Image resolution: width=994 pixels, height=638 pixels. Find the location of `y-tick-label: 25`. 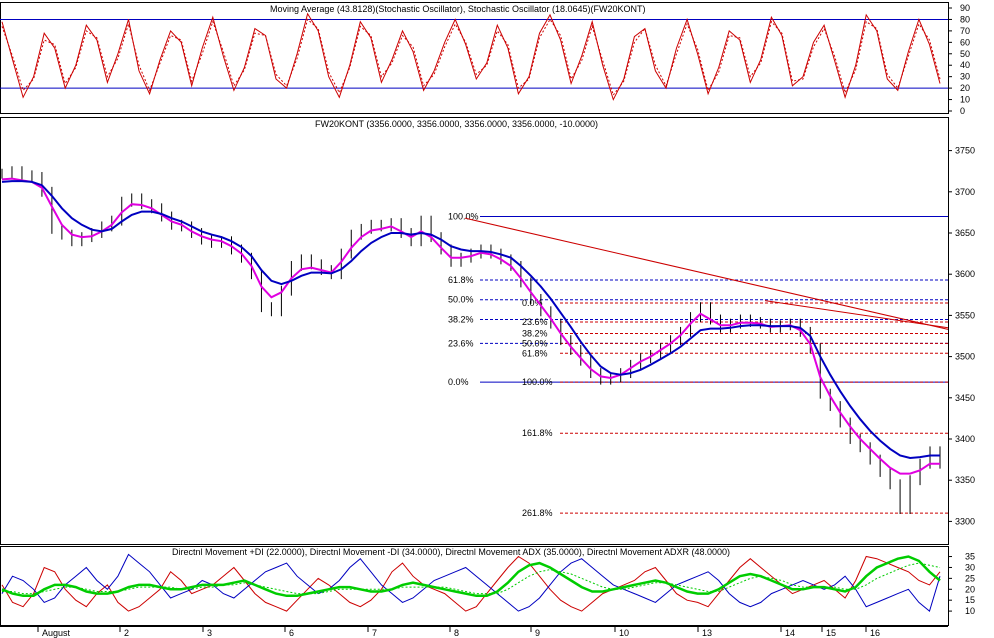

y-tick-label: 25 is located at coordinates (970, 578).